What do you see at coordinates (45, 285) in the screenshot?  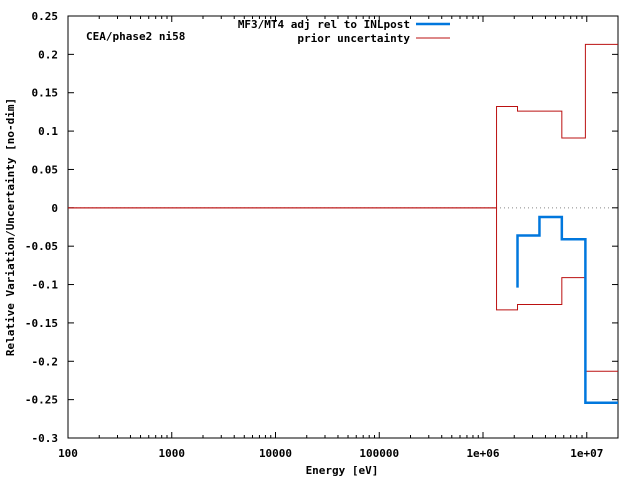 I see `y-tick-label: -0.1` at bounding box center [45, 285].